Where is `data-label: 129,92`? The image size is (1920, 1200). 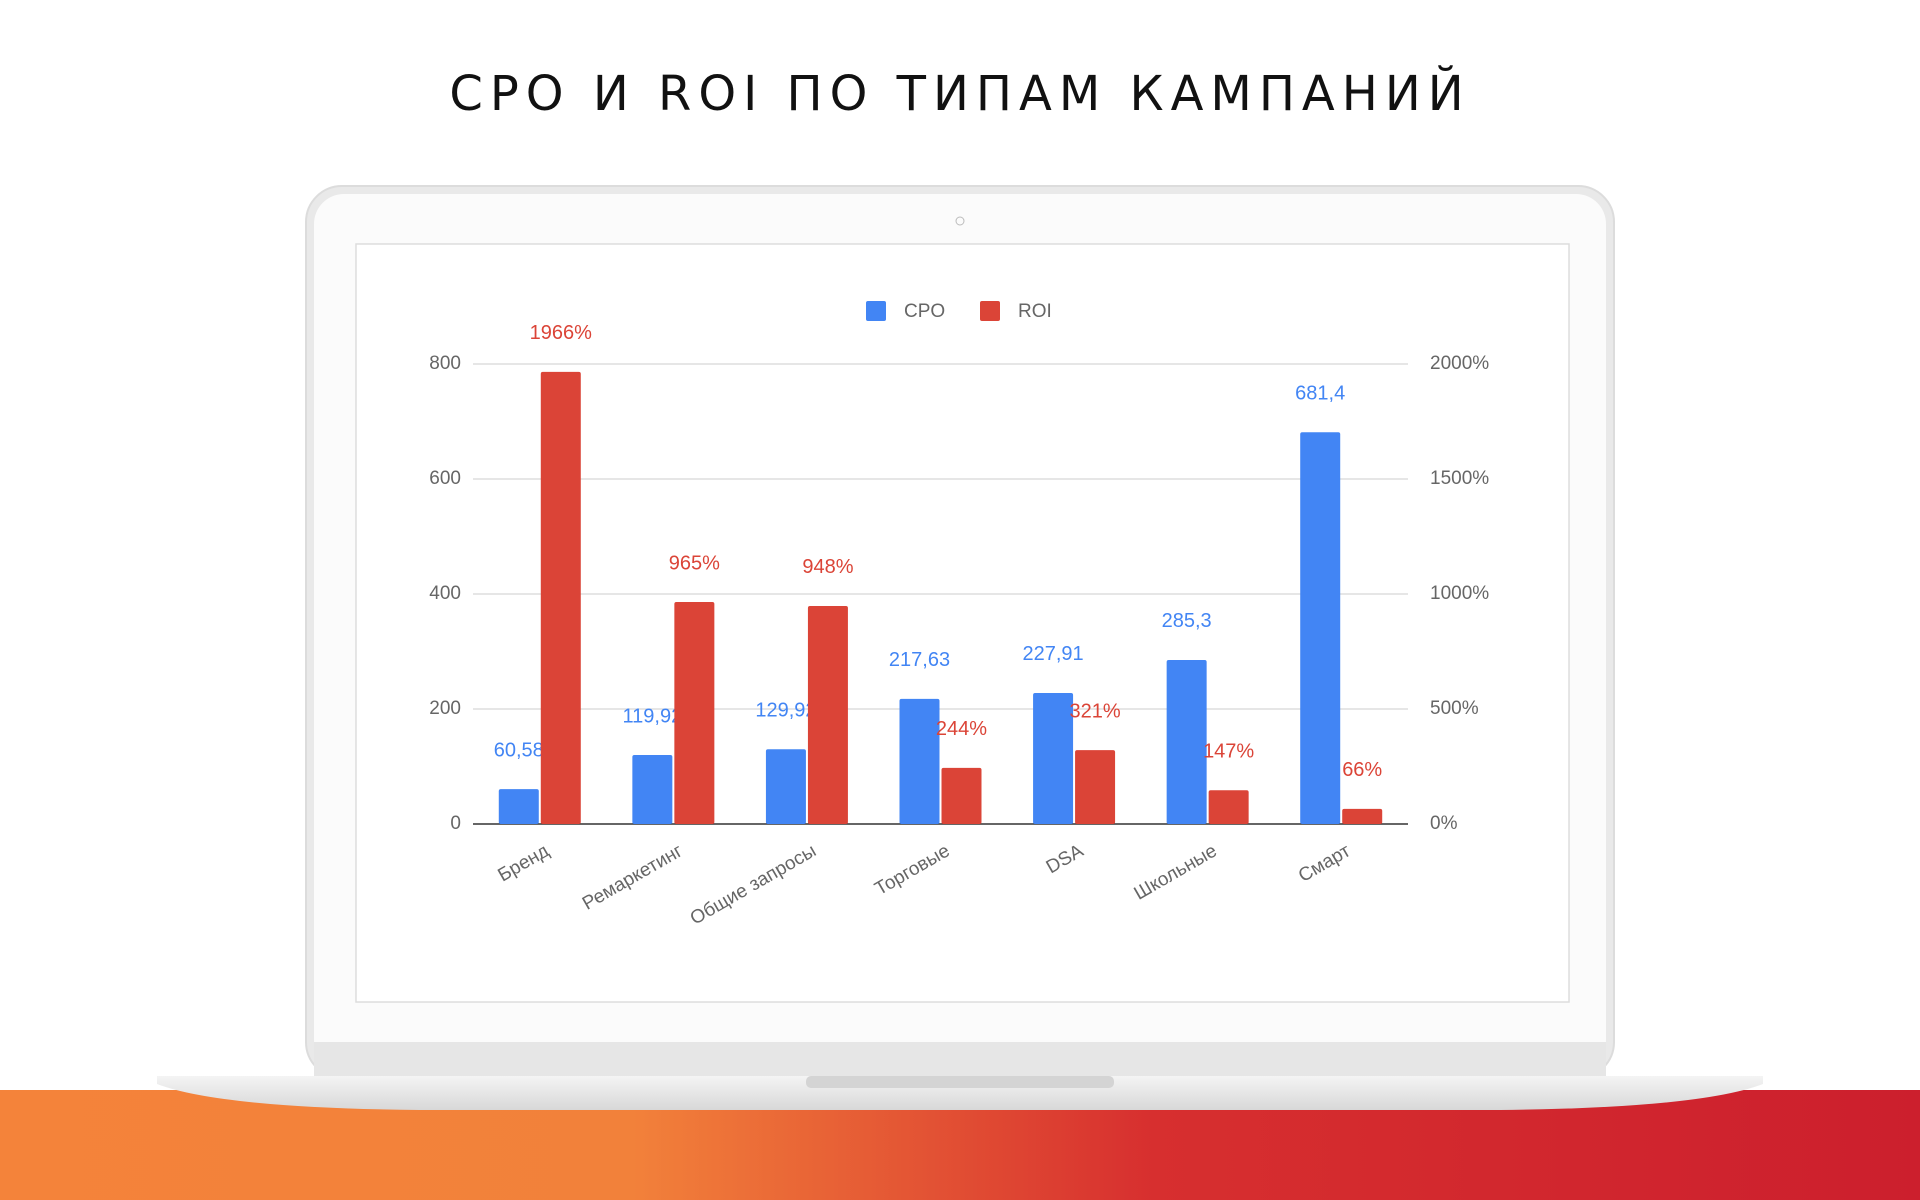 data-label: 129,92 is located at coordinates (785, 711).